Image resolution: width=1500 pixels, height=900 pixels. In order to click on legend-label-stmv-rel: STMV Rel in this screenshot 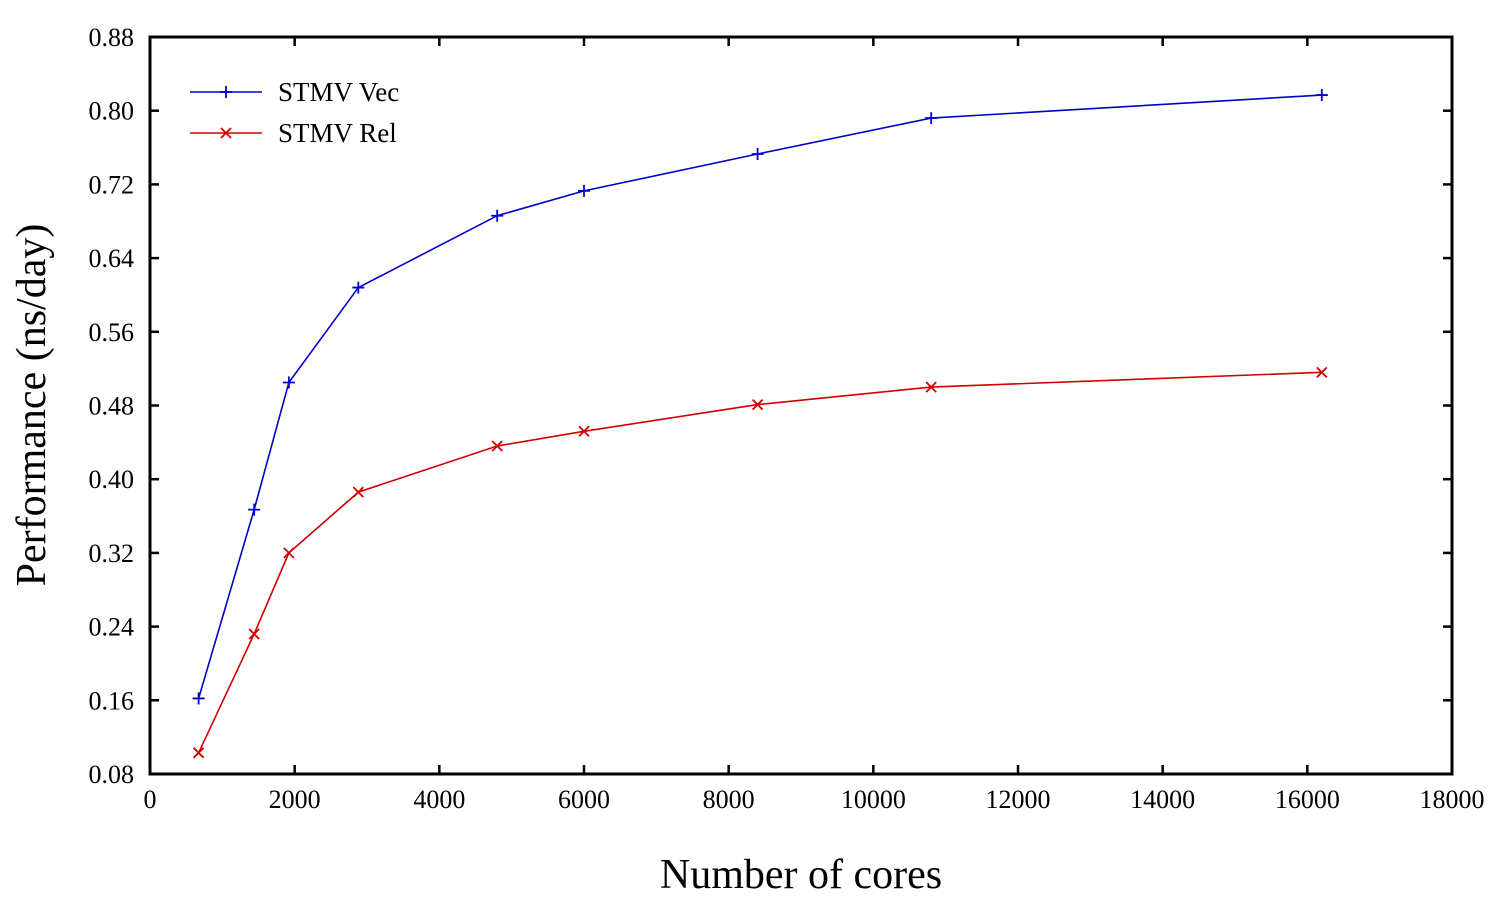, I will do `click(337, 133)`.